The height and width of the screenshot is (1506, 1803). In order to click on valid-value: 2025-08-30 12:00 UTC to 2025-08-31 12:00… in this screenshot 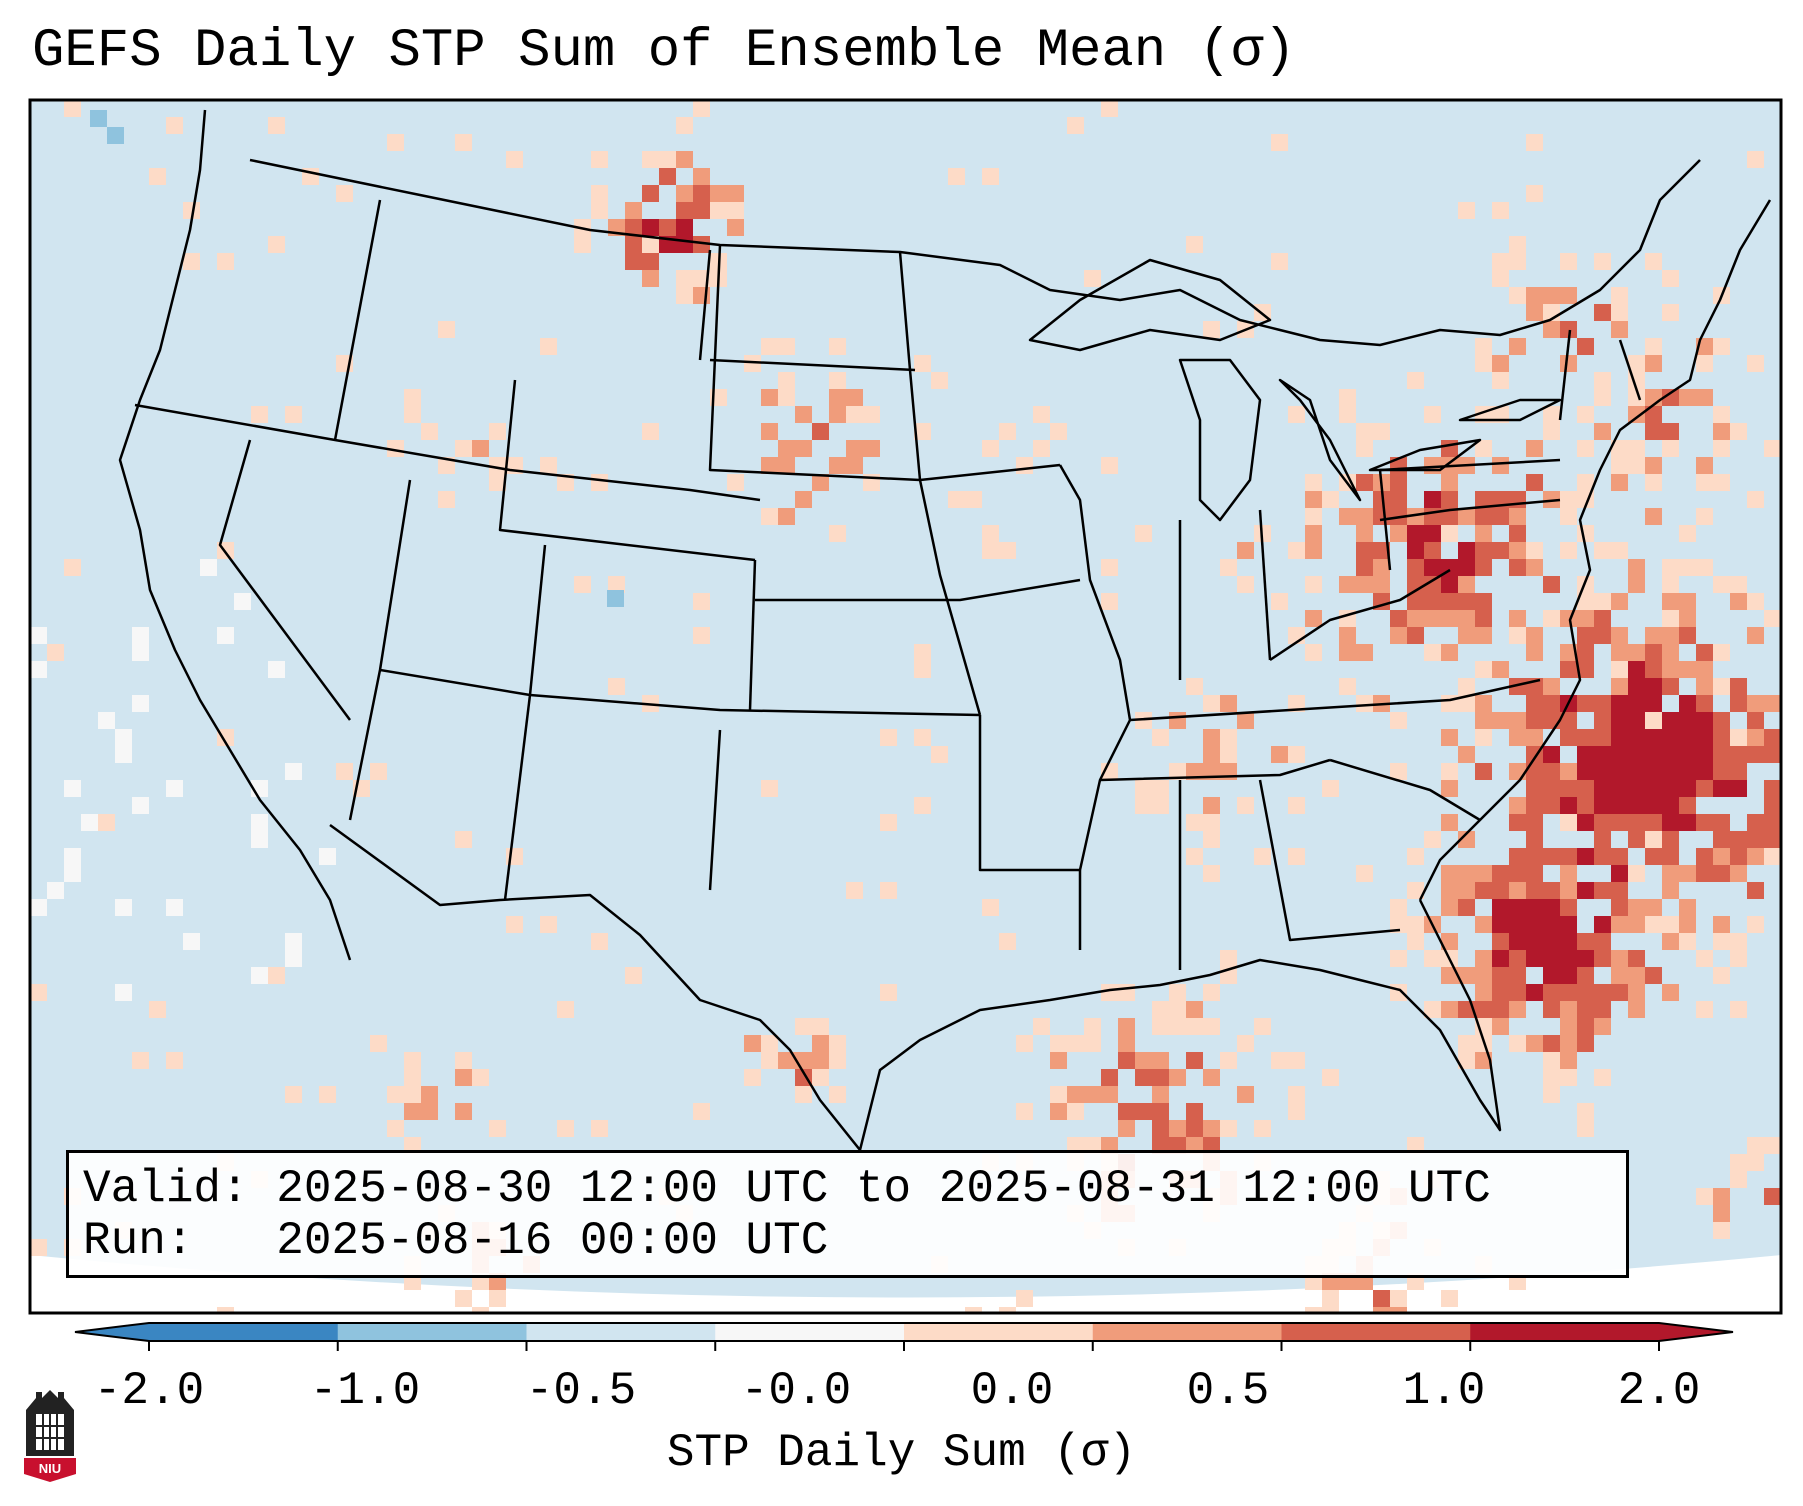, I will do `click(883, 1189)`.